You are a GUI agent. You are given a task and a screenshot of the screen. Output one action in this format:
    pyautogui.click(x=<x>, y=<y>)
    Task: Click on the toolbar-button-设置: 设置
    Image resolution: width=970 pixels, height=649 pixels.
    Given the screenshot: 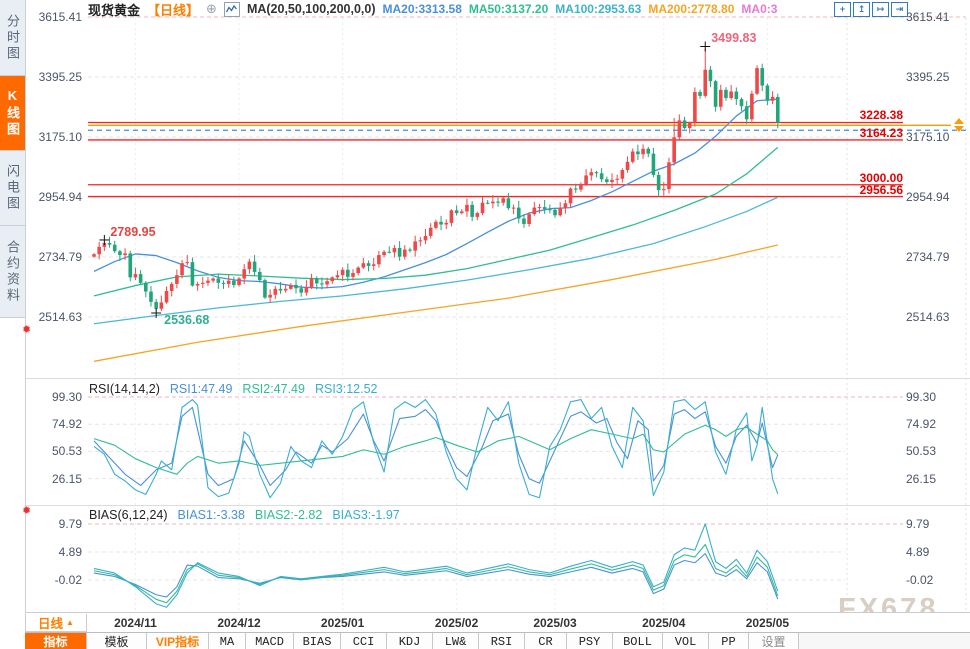 What is the action you would take?
    pyautogui.click(x=774, y=641)
    